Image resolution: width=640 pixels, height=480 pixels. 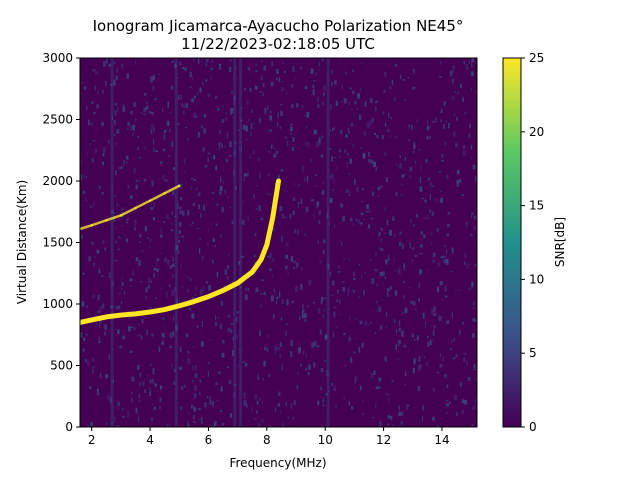 I want to click on colorbar, so click(x=512, y=242).